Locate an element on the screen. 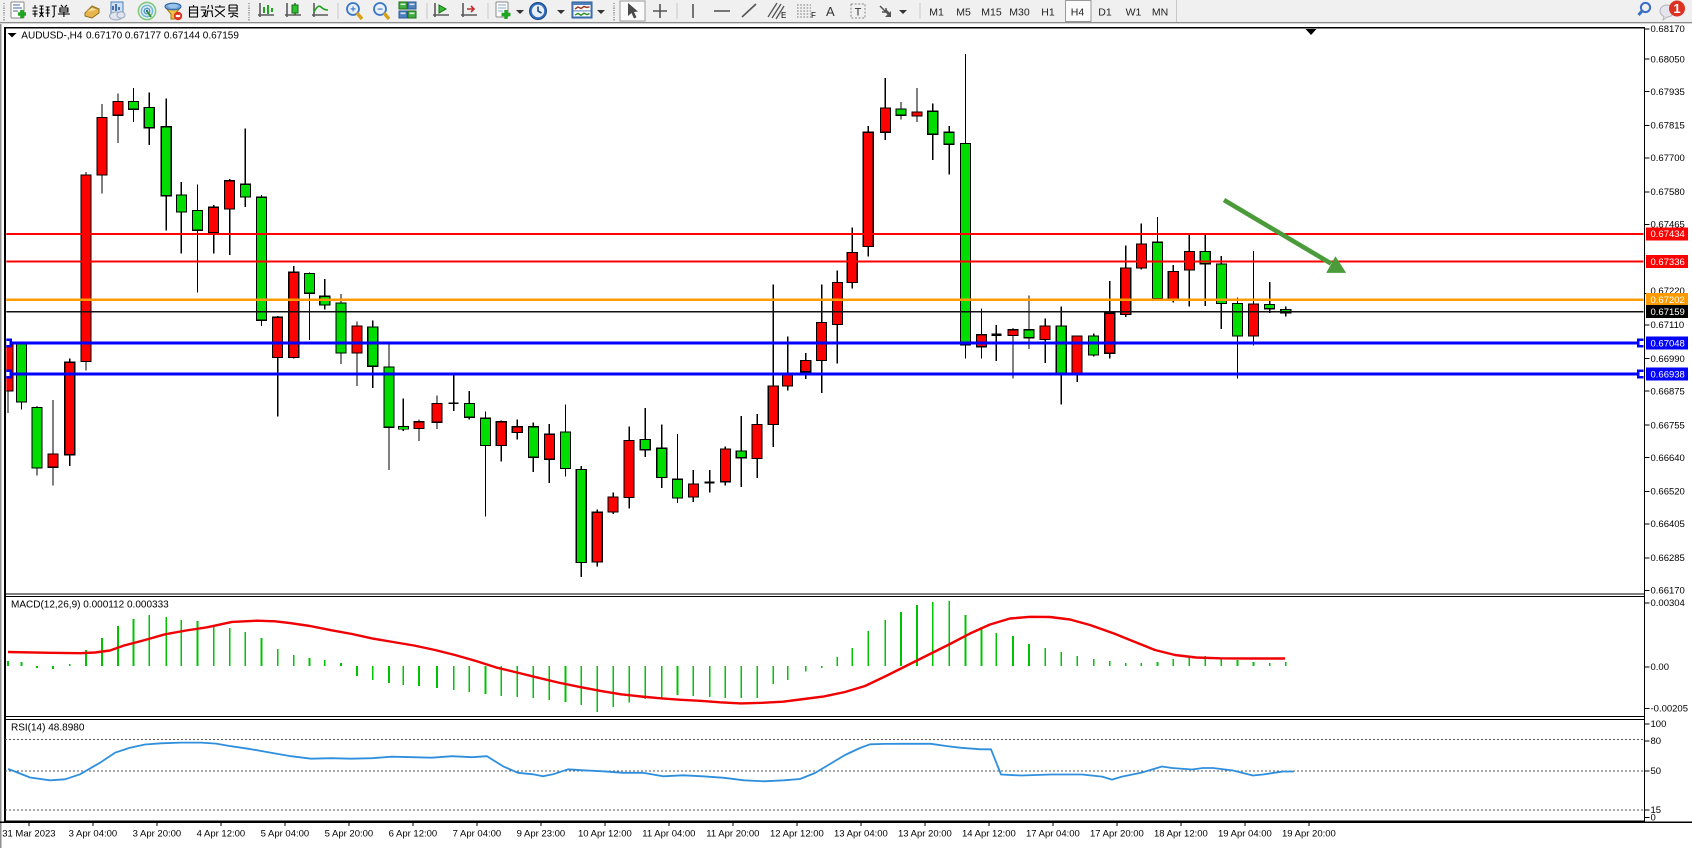 The width and height of the screenshot is (1692, 848). svg-text: 0.66755 is located at coordinates (1668, 425).